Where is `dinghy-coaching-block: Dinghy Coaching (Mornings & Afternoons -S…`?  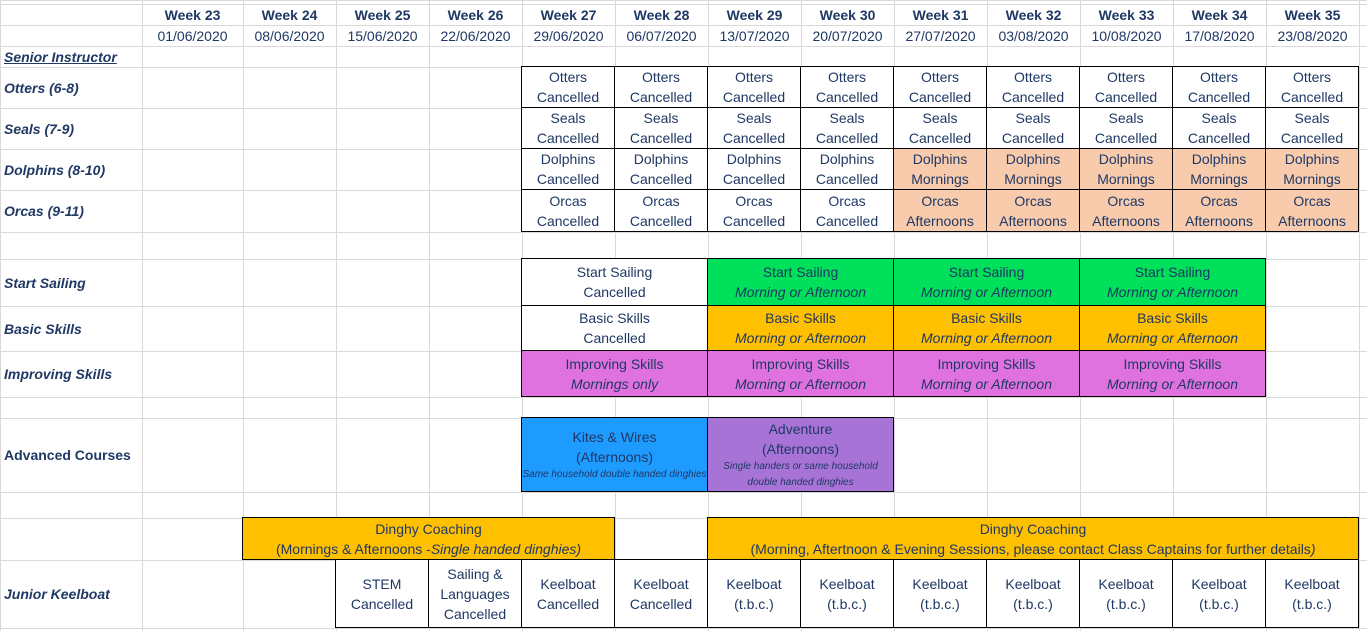
dinghy-coaching-block: Dinghy Coaching (Mornings & Afternoons -S… is located at coordinates (428, 538).